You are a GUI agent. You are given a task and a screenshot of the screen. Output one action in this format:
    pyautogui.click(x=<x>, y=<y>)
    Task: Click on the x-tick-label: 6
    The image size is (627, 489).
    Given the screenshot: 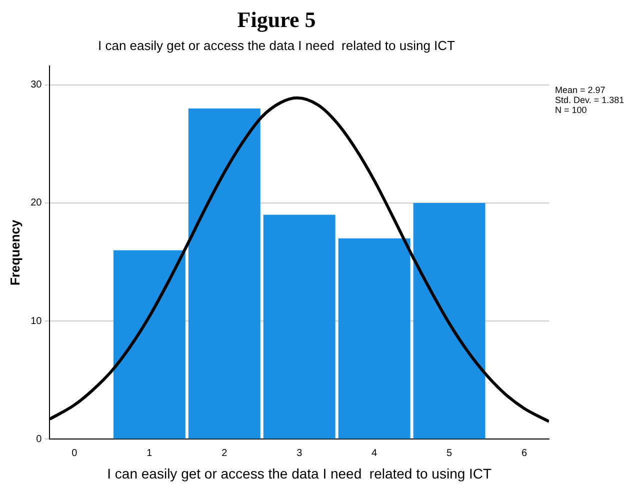 What is the action you would take?
    pyautogui.click(x=524, y=453)
    